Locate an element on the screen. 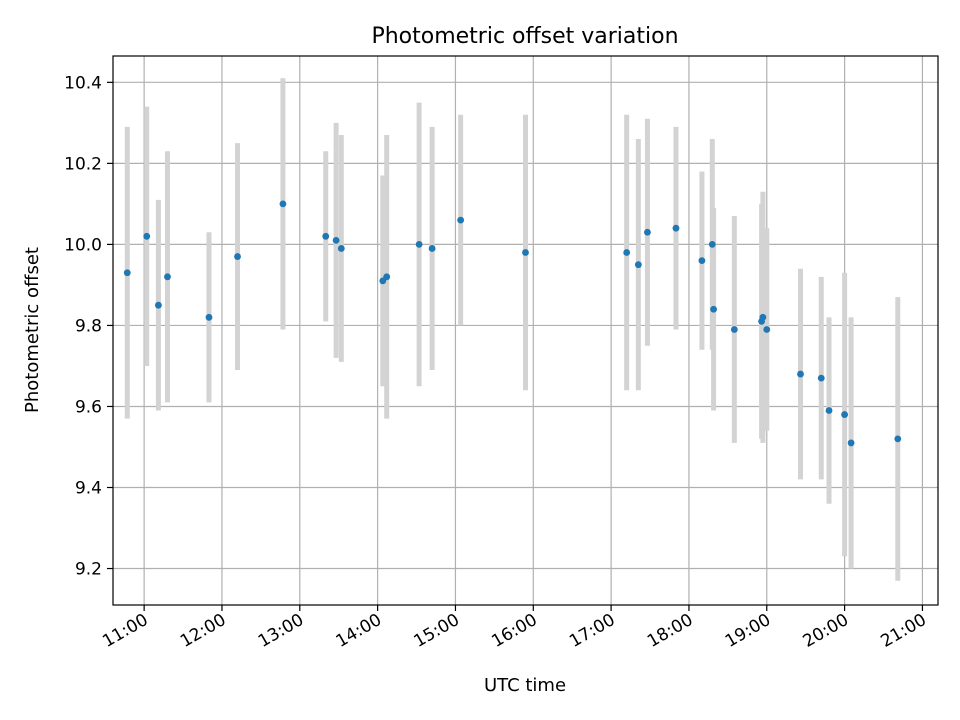  y-tick-label: 10.2 is located at coordinates (83, 164).